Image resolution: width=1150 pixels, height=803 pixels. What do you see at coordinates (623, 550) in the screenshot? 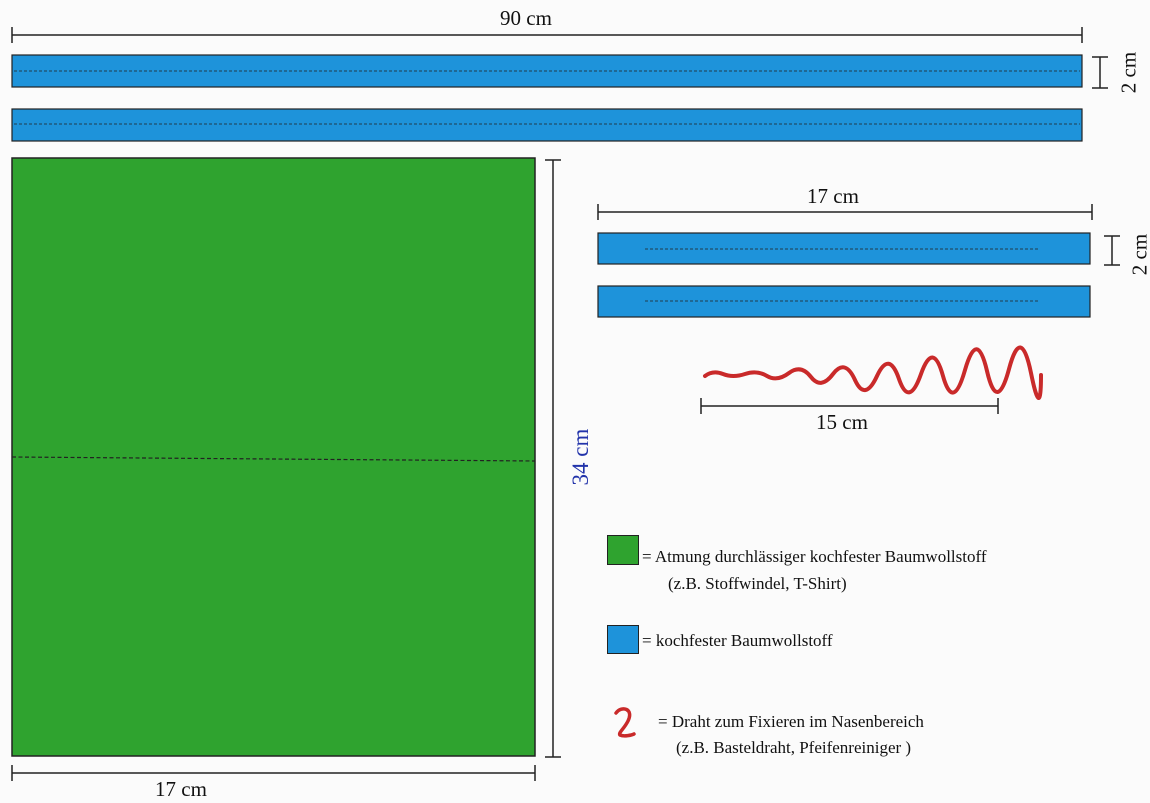
I see `green-square-icon` at bounding box center [623, 550].